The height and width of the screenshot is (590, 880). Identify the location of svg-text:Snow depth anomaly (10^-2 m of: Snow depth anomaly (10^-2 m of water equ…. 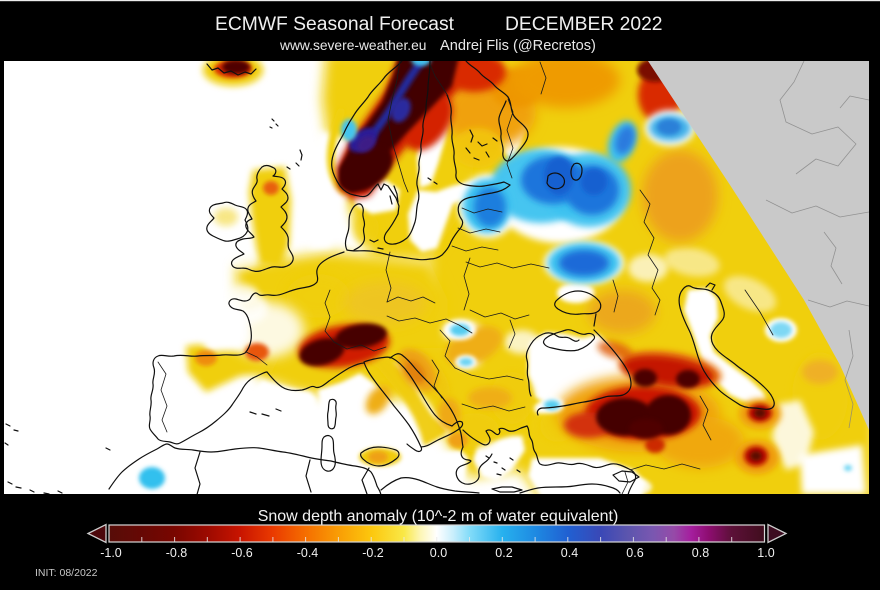
(438, 516).